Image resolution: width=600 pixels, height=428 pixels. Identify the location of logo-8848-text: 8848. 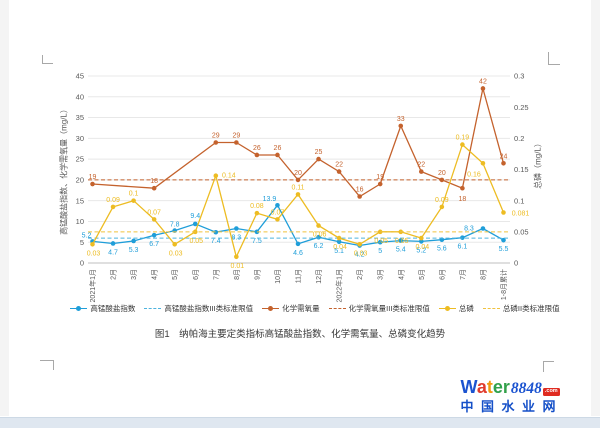
(526, 388).